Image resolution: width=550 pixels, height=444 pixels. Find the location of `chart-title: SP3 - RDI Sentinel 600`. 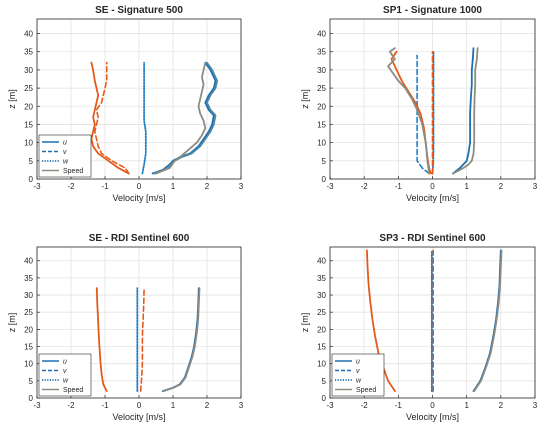

chart-title: SP3 - RDI Sentinel 600 is located at coordinates (432, 238).